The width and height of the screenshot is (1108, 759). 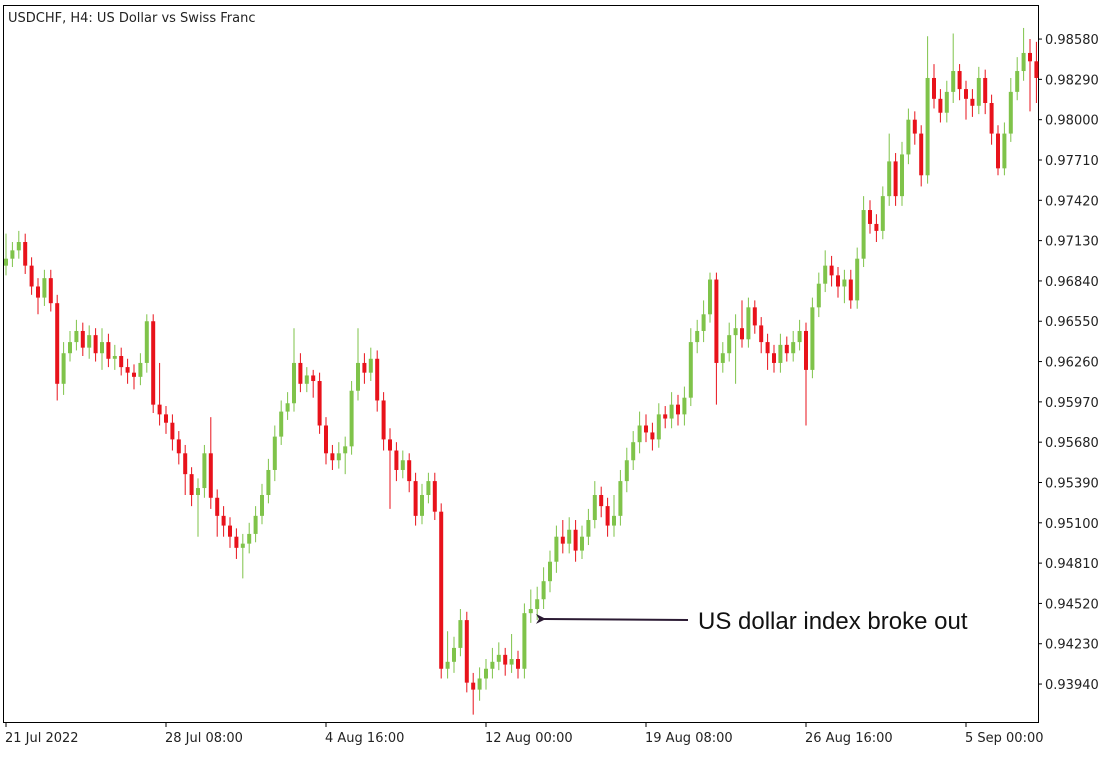 I want to click on annotation-arrow, so click(x=612, y=618).